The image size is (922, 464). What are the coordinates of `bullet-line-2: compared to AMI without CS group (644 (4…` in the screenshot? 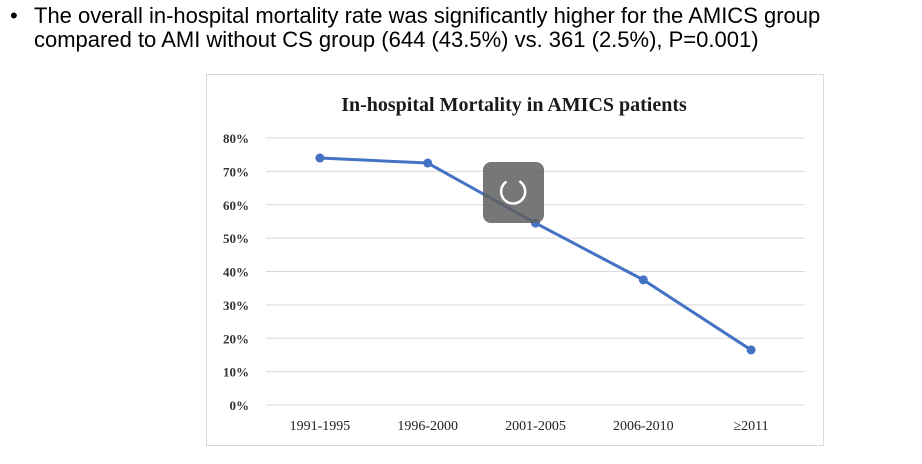 It's located at (396, 39).